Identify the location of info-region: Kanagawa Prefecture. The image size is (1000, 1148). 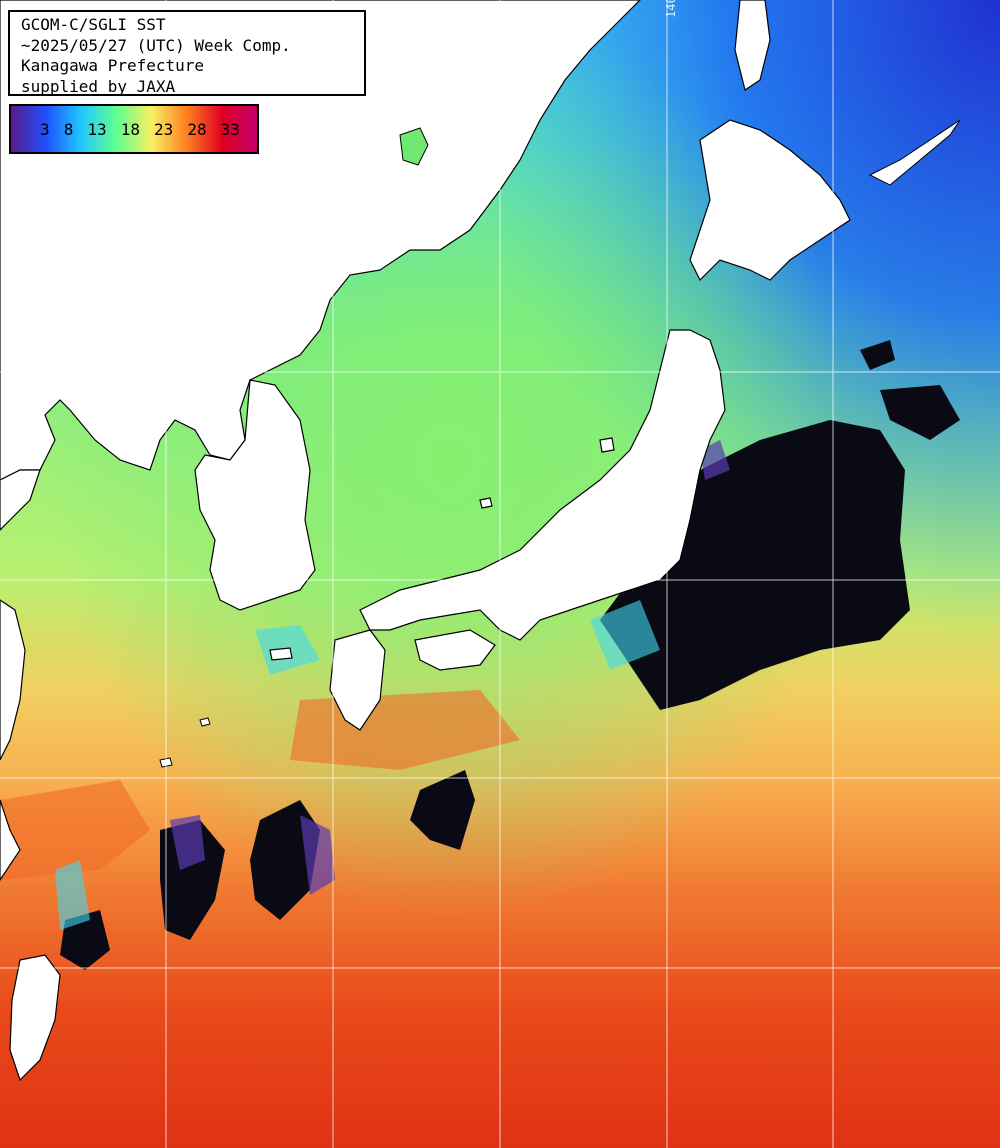
(113, 65).